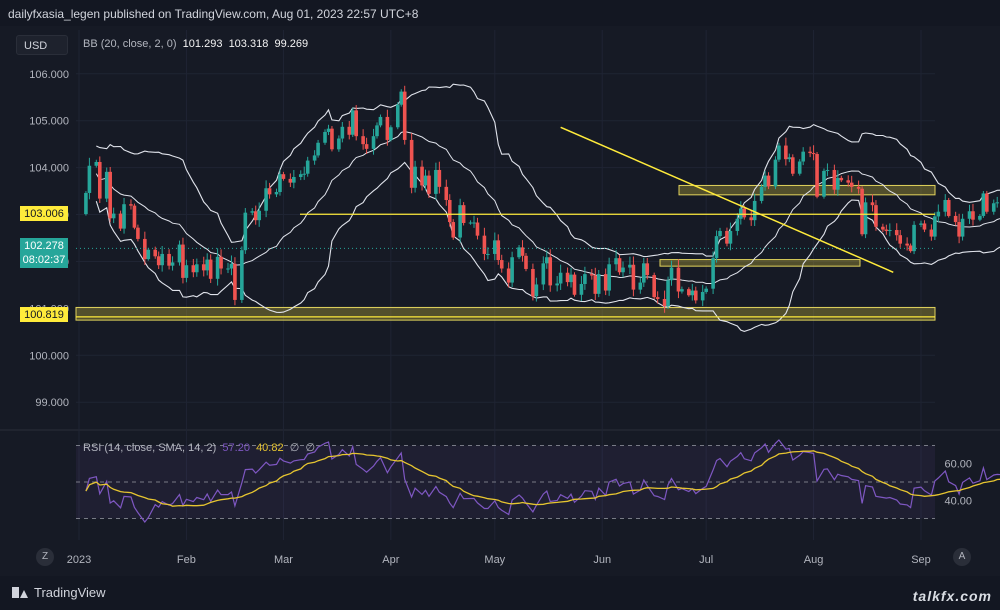  What do you see at coordinates (202, 44) in the screenshot?
I see `bb-basis-value: 101.293` at bounding box center [202, 44].